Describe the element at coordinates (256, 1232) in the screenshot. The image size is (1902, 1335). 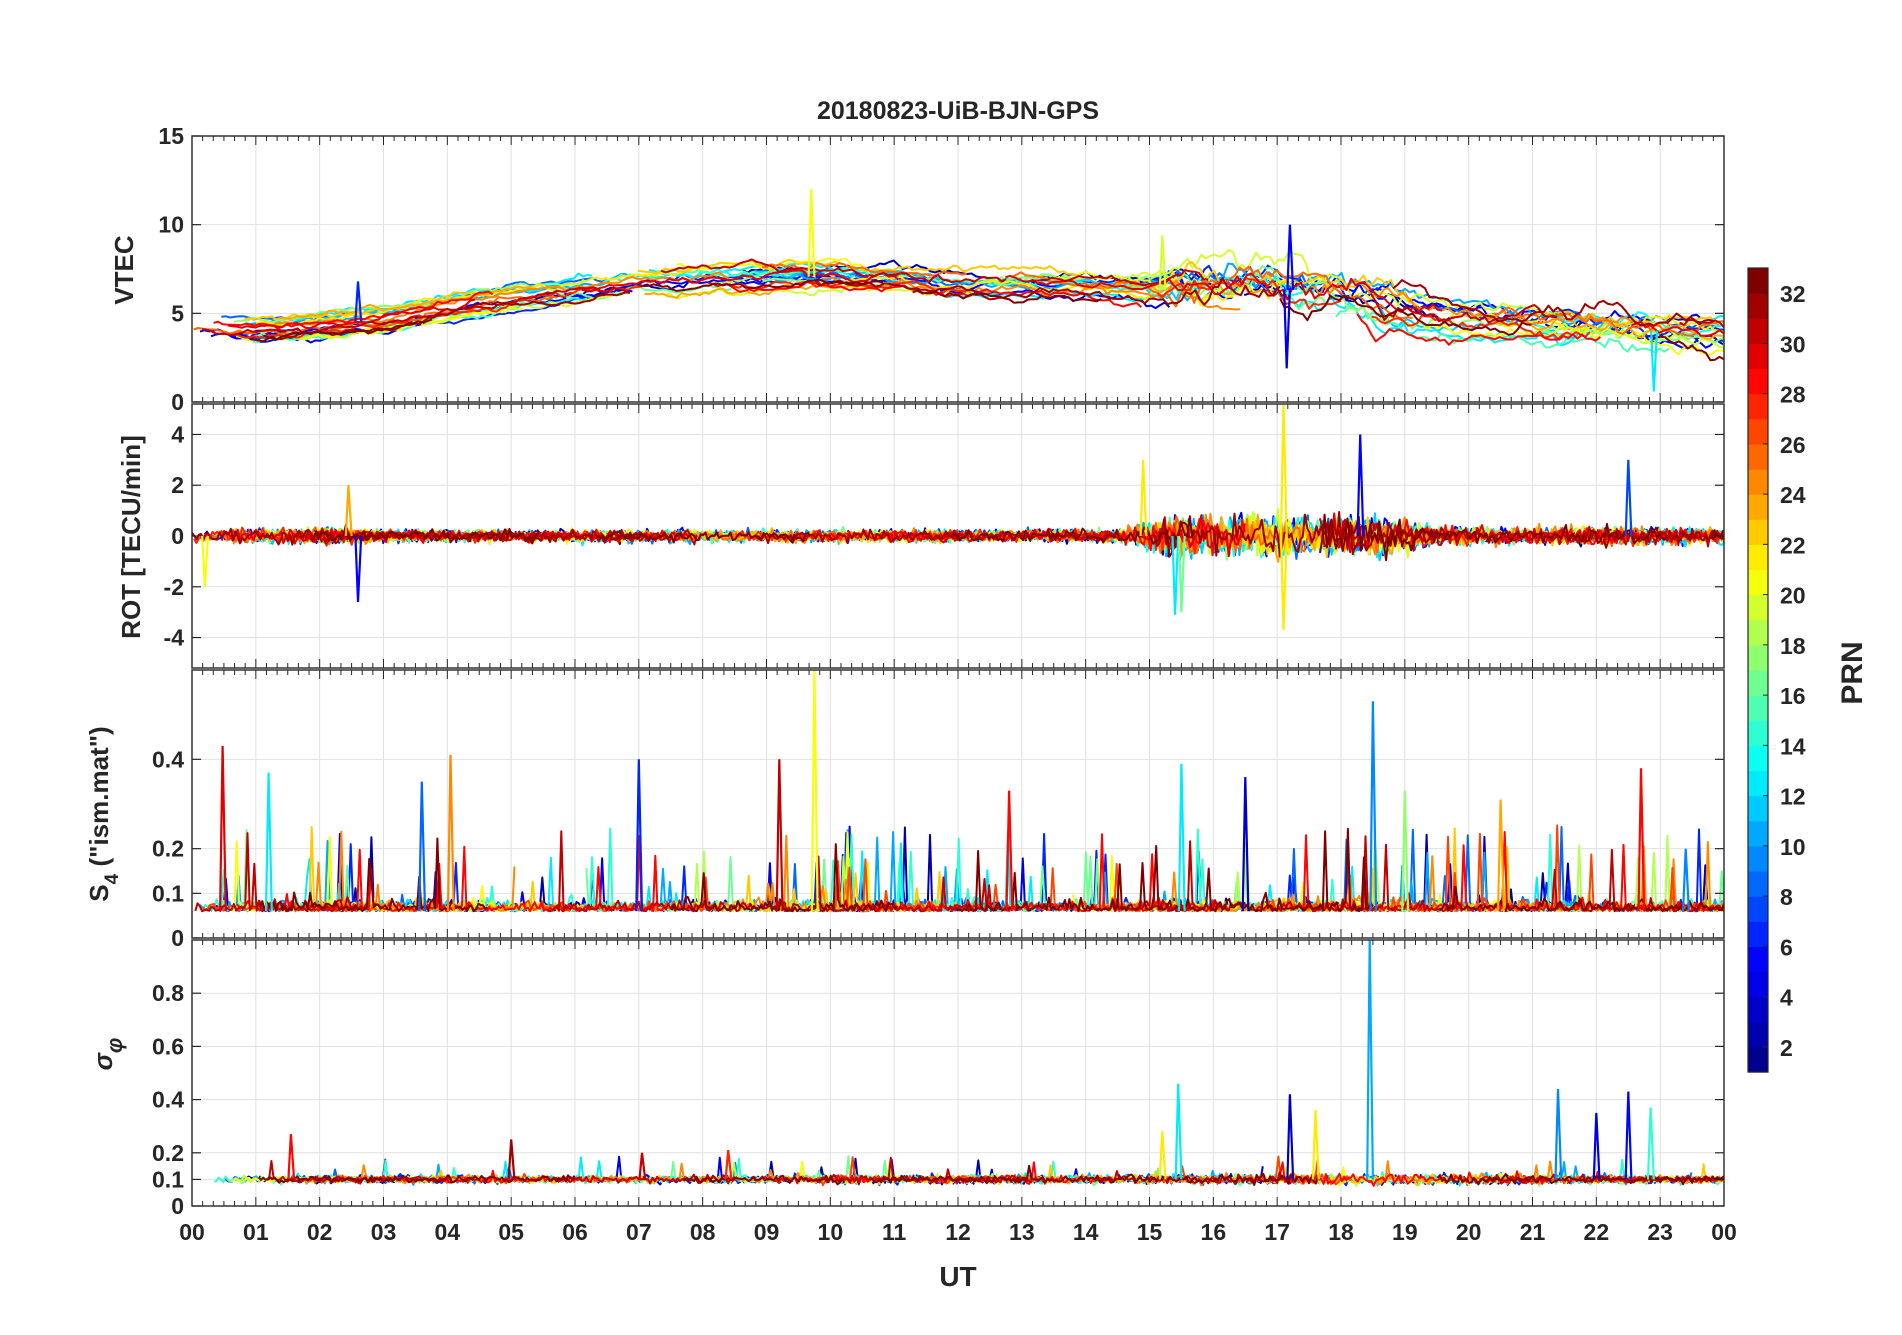
I see `x-tick-label: 01` at that location.